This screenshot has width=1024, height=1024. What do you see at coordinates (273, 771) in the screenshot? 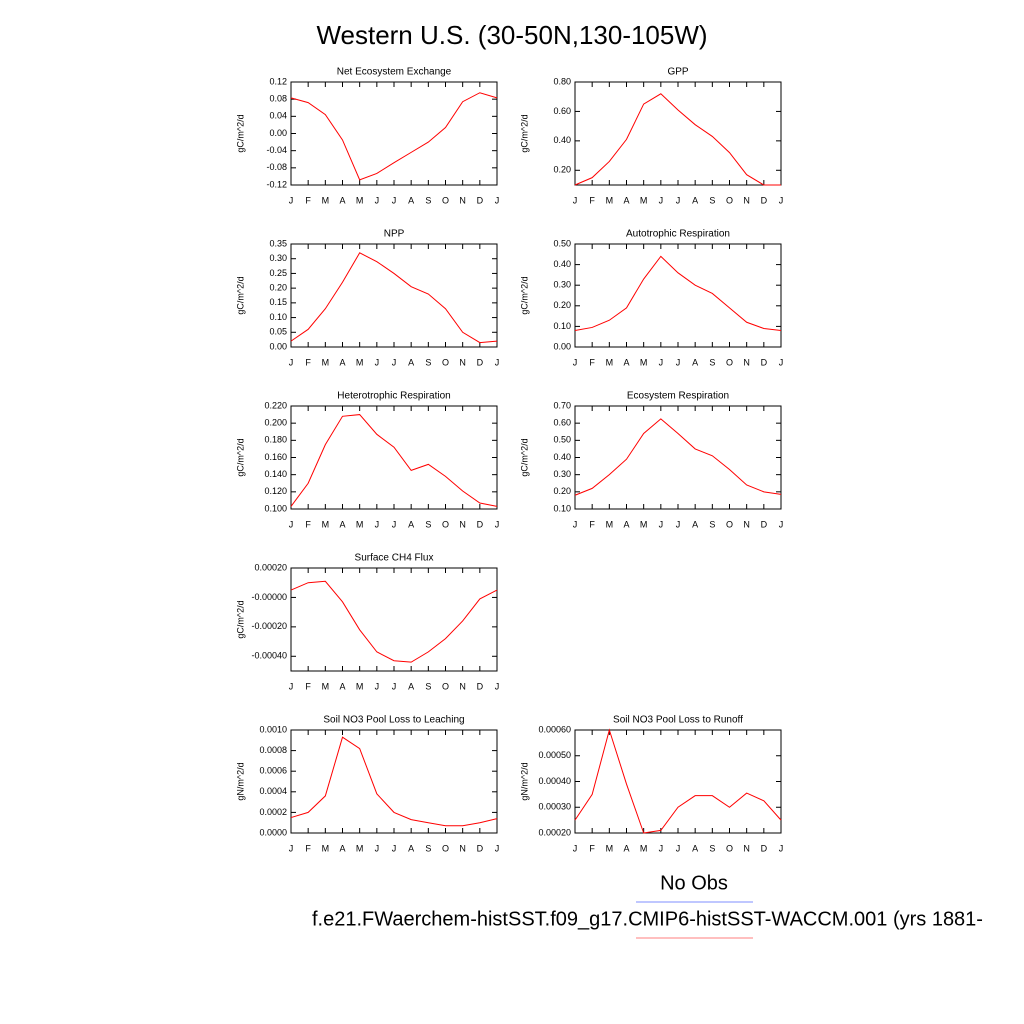
I see `y-tick-label: 0.0006` at bounding box center [273, 771].